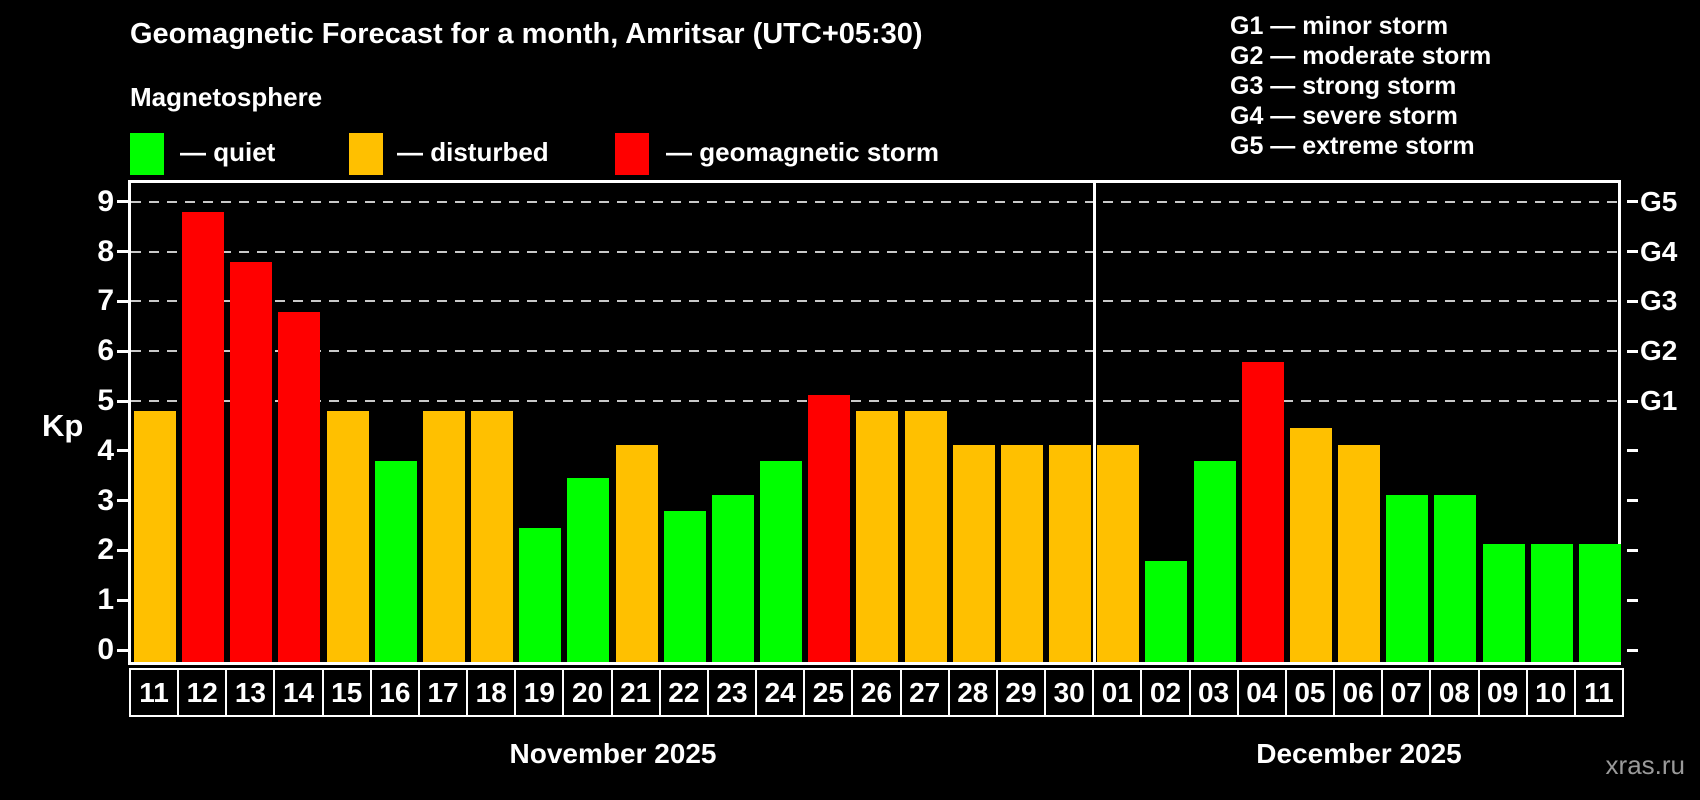  I want to click on y-tick-label-1: 1, so click(105, 600).